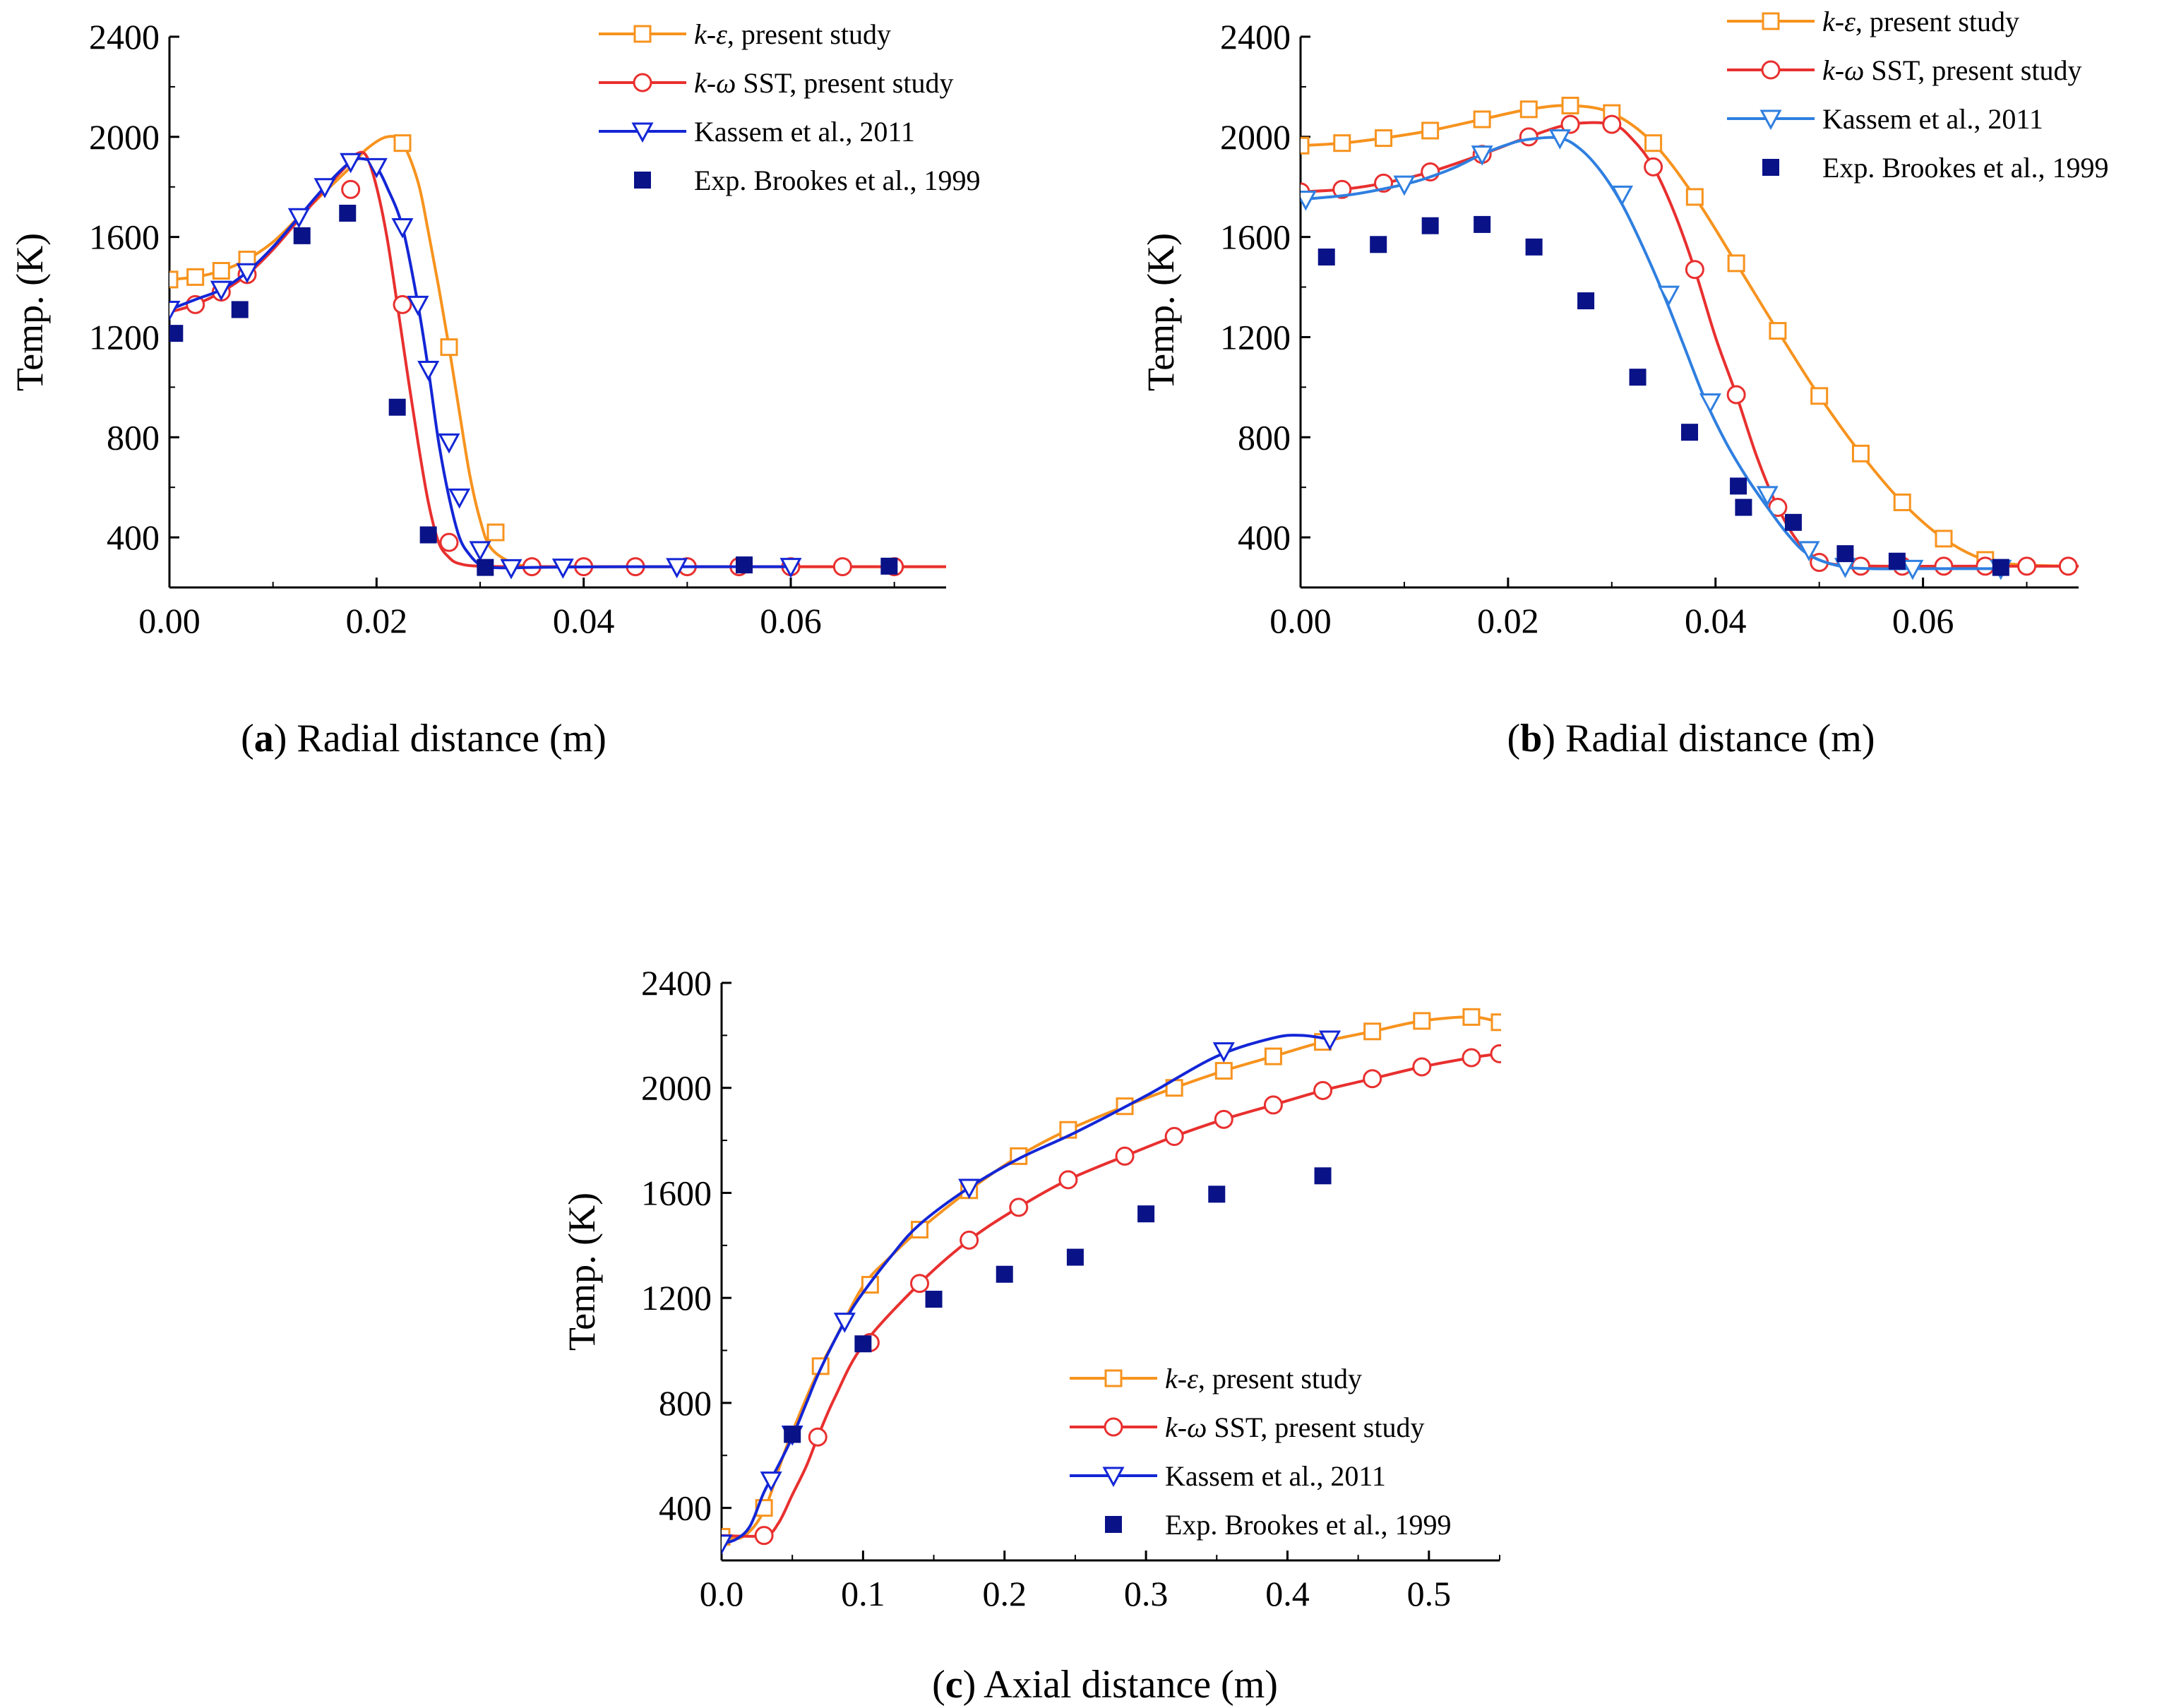  I want to click on y-tick-label: 2000, so click(676, 1088).